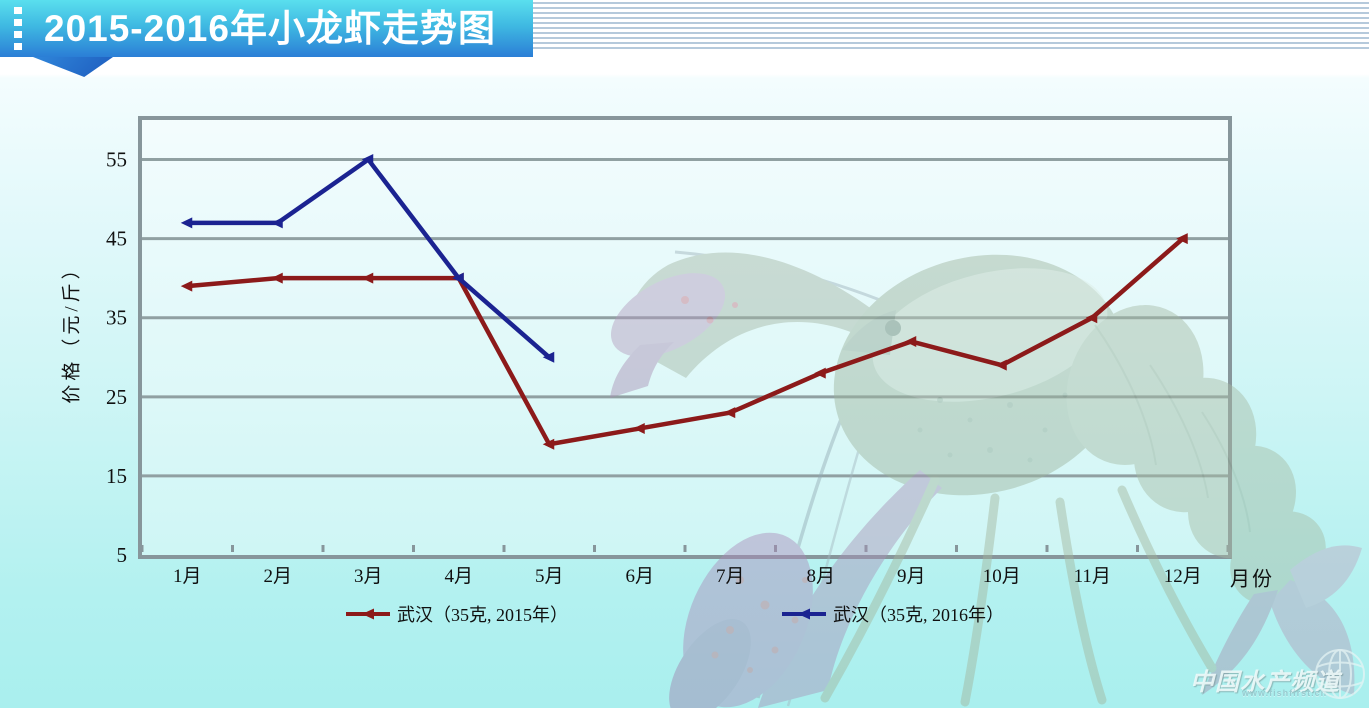 This screenshot has width=1369, height=708. What do you see at coordinates (1183, 576) in the screenshot?
I see `svg-text: 12月` at bounding box center [1183, 576].